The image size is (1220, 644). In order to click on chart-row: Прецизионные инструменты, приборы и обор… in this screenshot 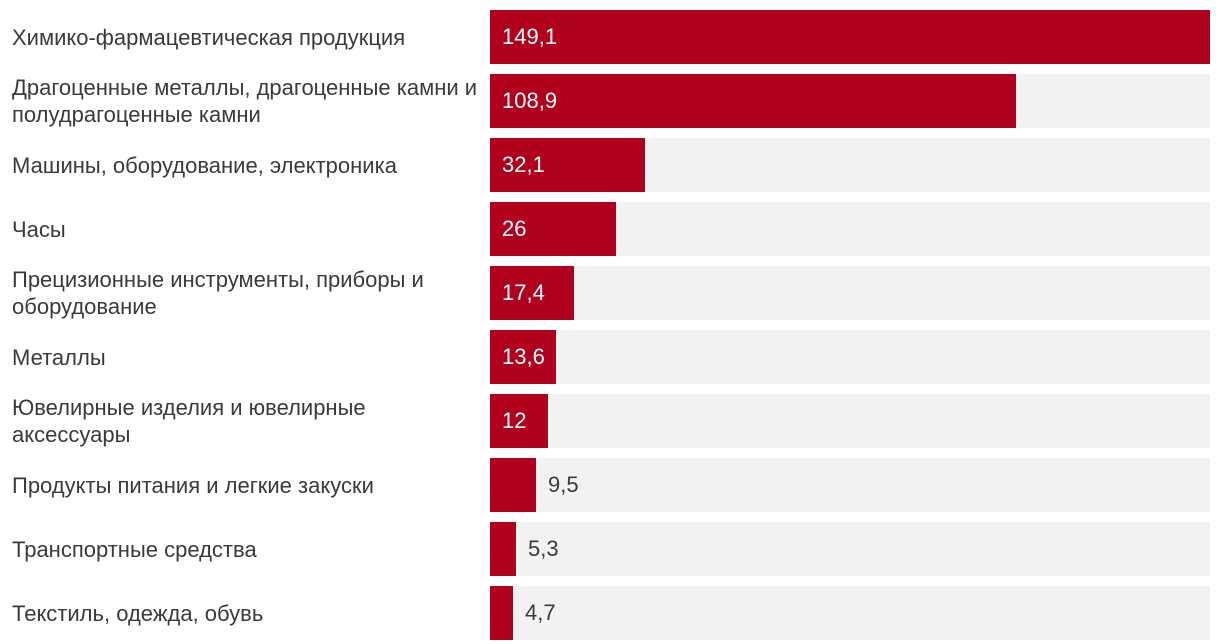, I will do `click(610, 293)`.